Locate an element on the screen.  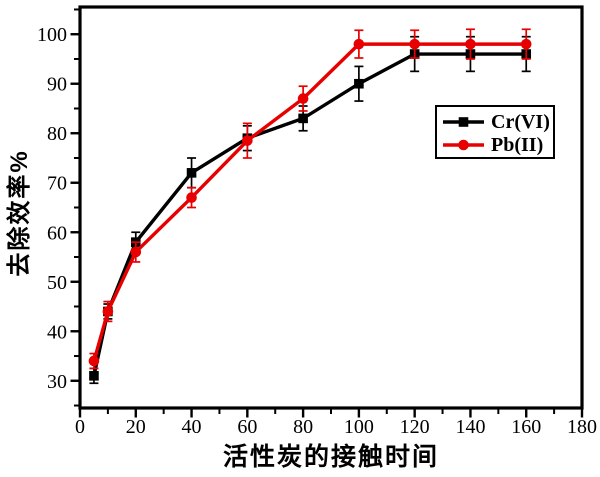
x-tick-label: 20 is located at coordinates (136, 427).